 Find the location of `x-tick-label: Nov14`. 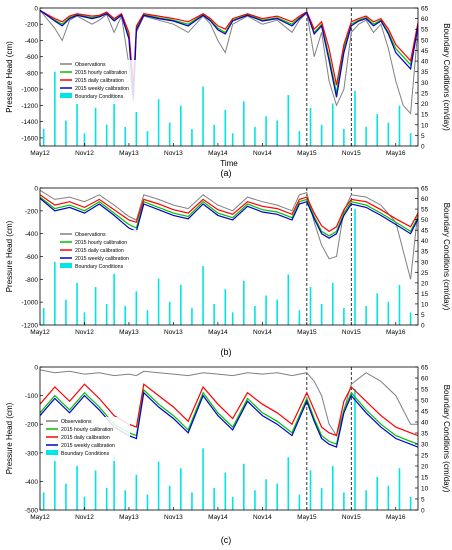

x-tick-label: Nov14 is located at coordinates (262, 153).